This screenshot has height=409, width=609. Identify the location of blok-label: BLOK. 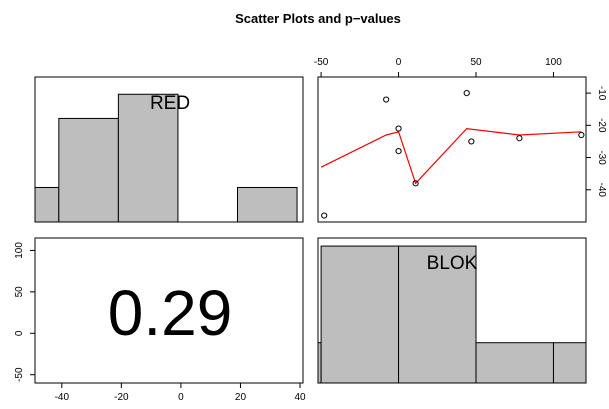
(452, 263).